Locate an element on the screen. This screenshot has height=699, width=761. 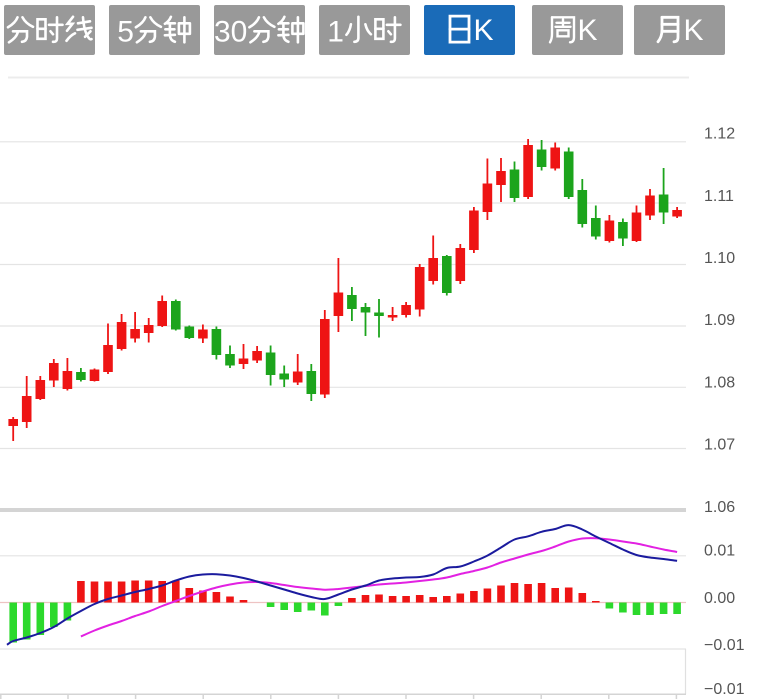
svg-text: 1.08 is located at coordinates (719, 382).